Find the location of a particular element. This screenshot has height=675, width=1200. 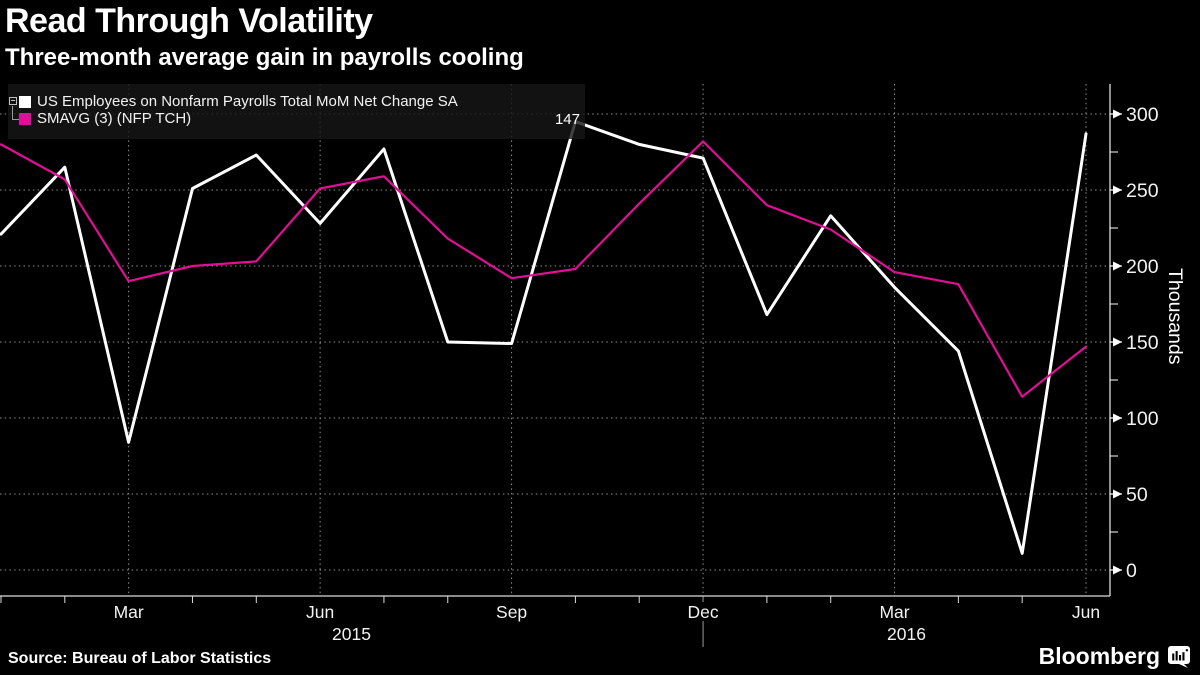

series-last-value: 147 is located at coordinates (567, 119).